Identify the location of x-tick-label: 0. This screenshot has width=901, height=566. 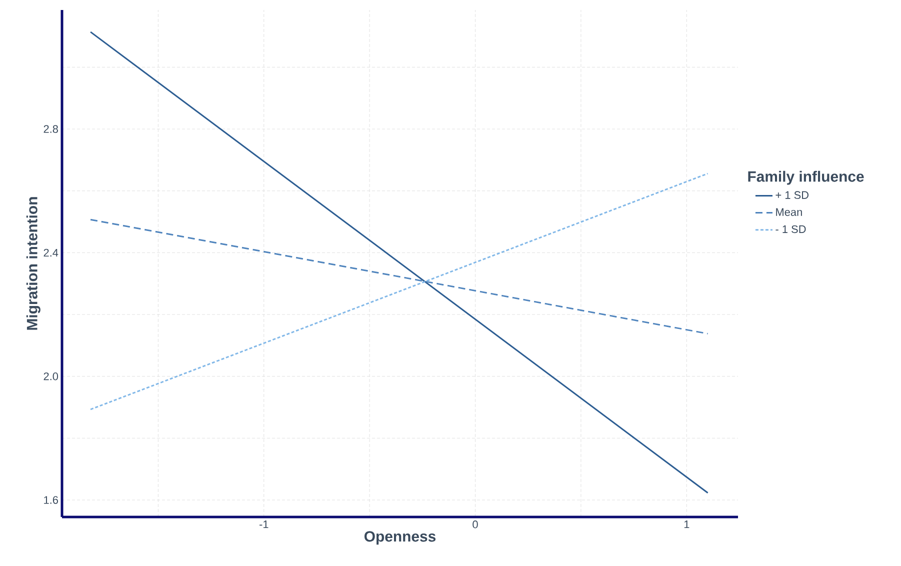
(475, 524).